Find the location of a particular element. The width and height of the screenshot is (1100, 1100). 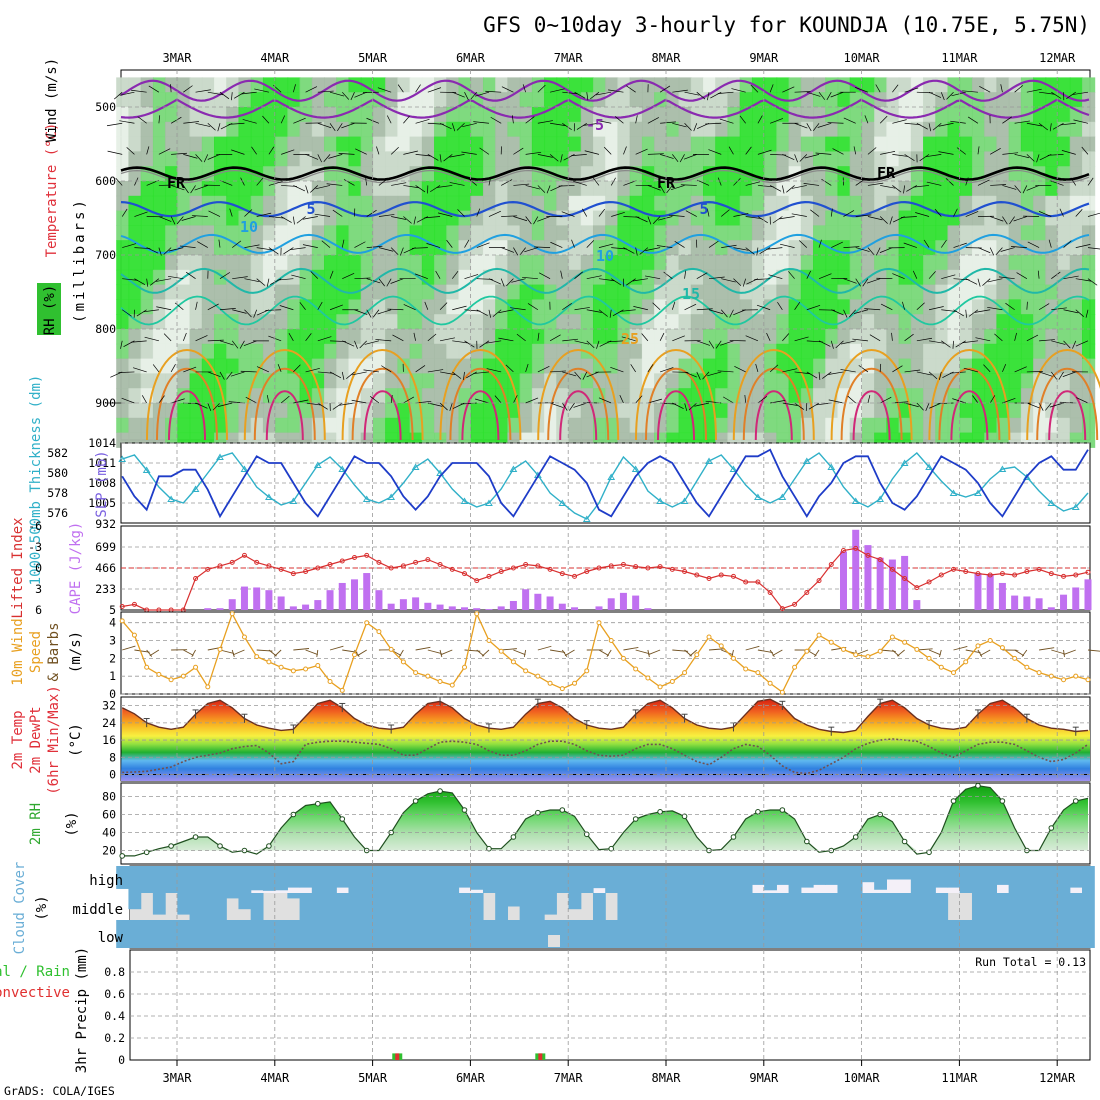

cloud-cell-low is located at coordinates (929, 934).